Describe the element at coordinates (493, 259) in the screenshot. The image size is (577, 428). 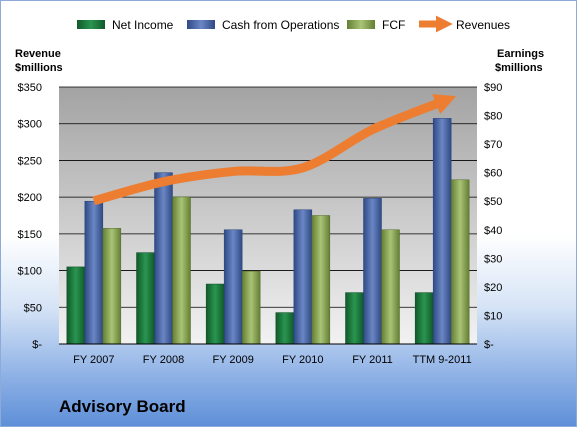
I see `right-tick-label: $30` at that location.